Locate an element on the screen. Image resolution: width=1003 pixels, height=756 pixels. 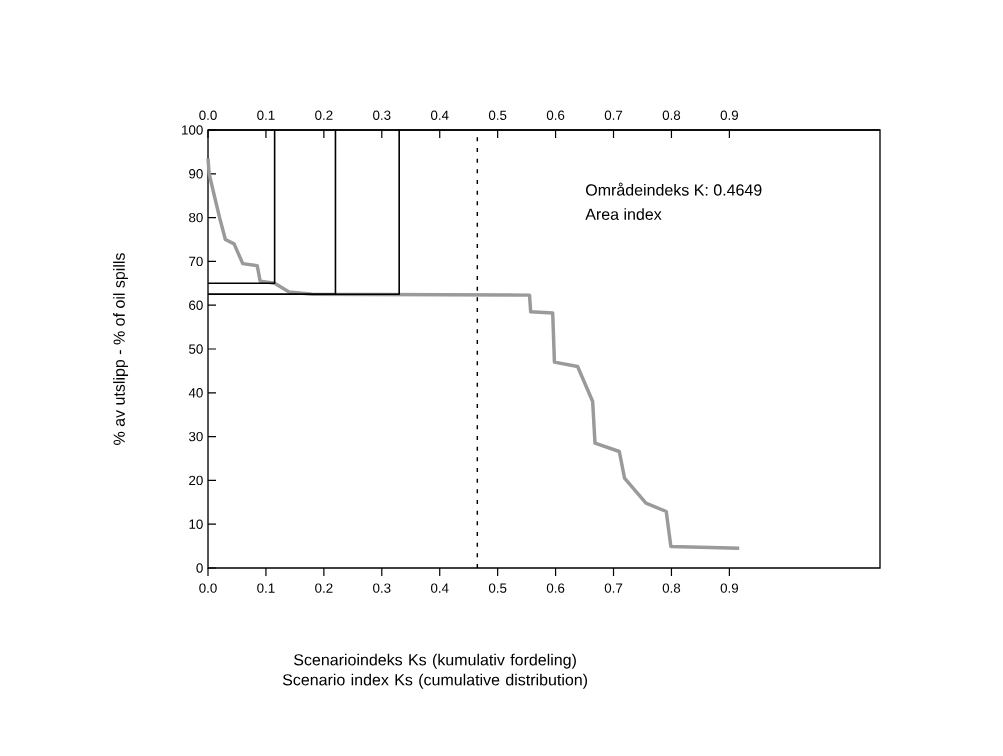
y-tick-label: 60 is located at coordinates (196, 305).